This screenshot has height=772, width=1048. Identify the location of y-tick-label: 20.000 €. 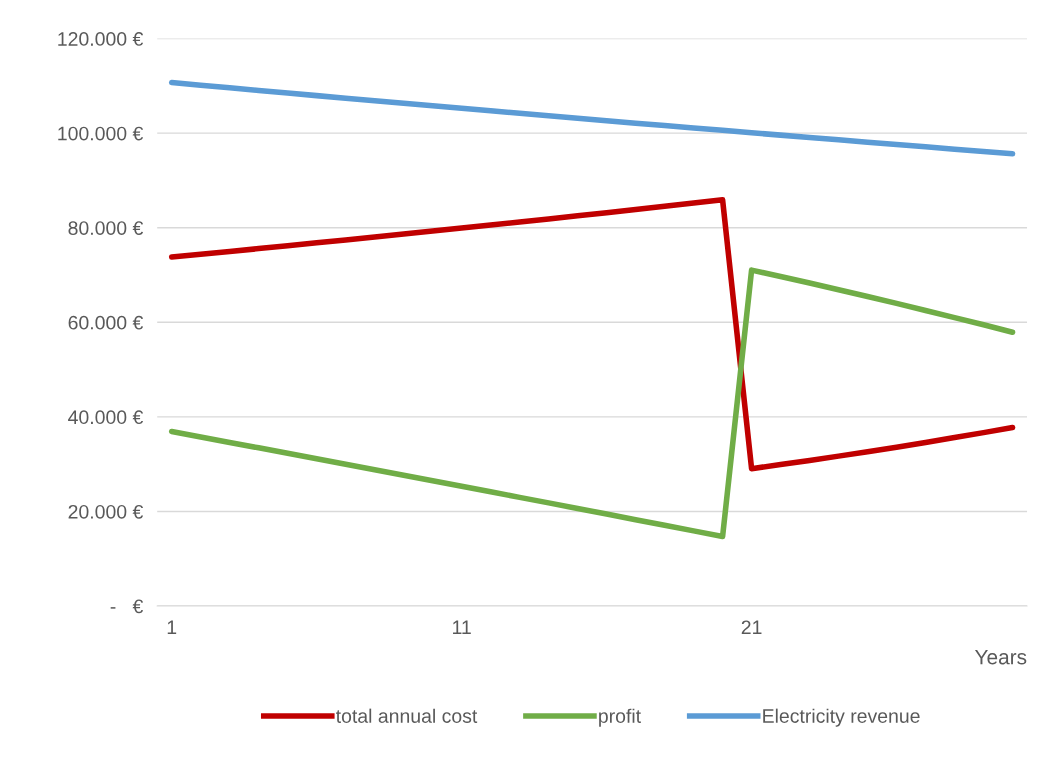
(106, 511).